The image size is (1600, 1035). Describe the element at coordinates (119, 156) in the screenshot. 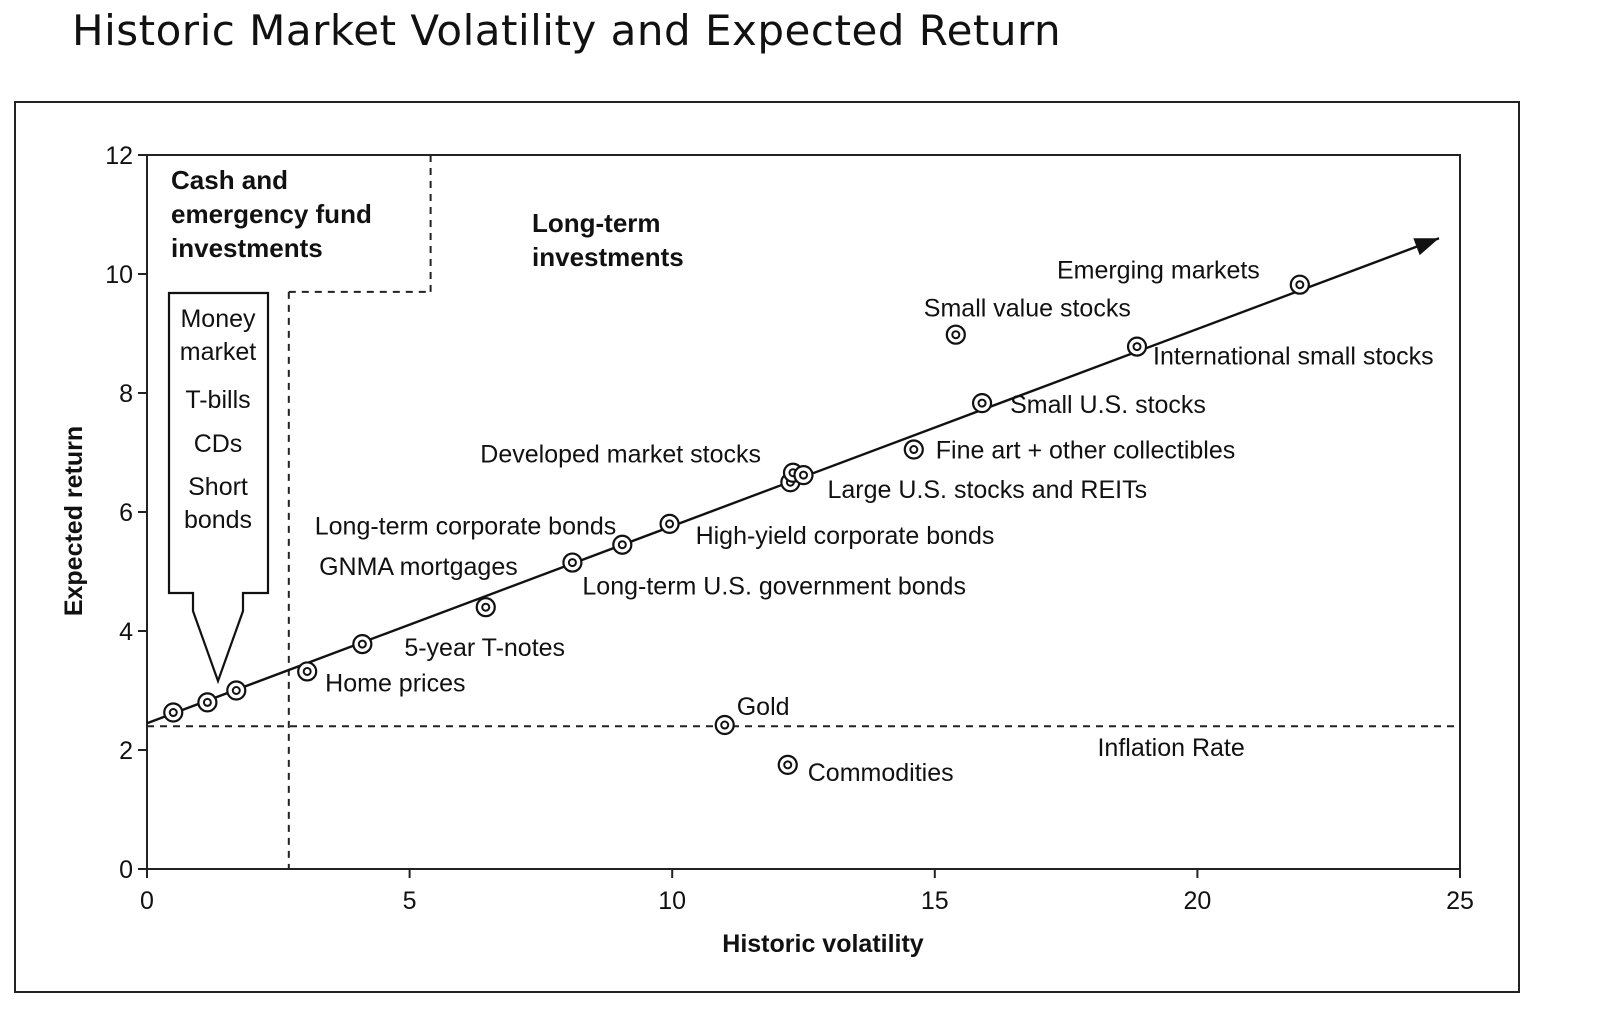

I see `y-tick-label: 12` at that location.